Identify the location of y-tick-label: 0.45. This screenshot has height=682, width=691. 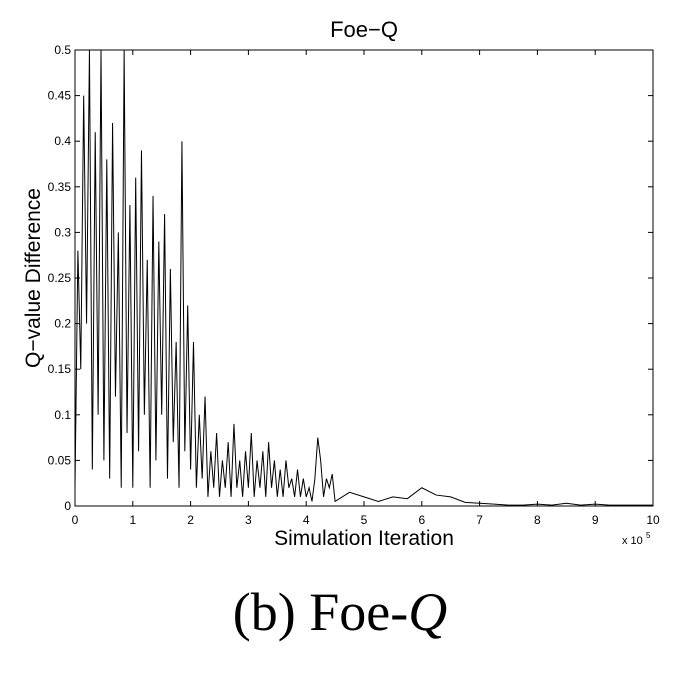
(60, 96).